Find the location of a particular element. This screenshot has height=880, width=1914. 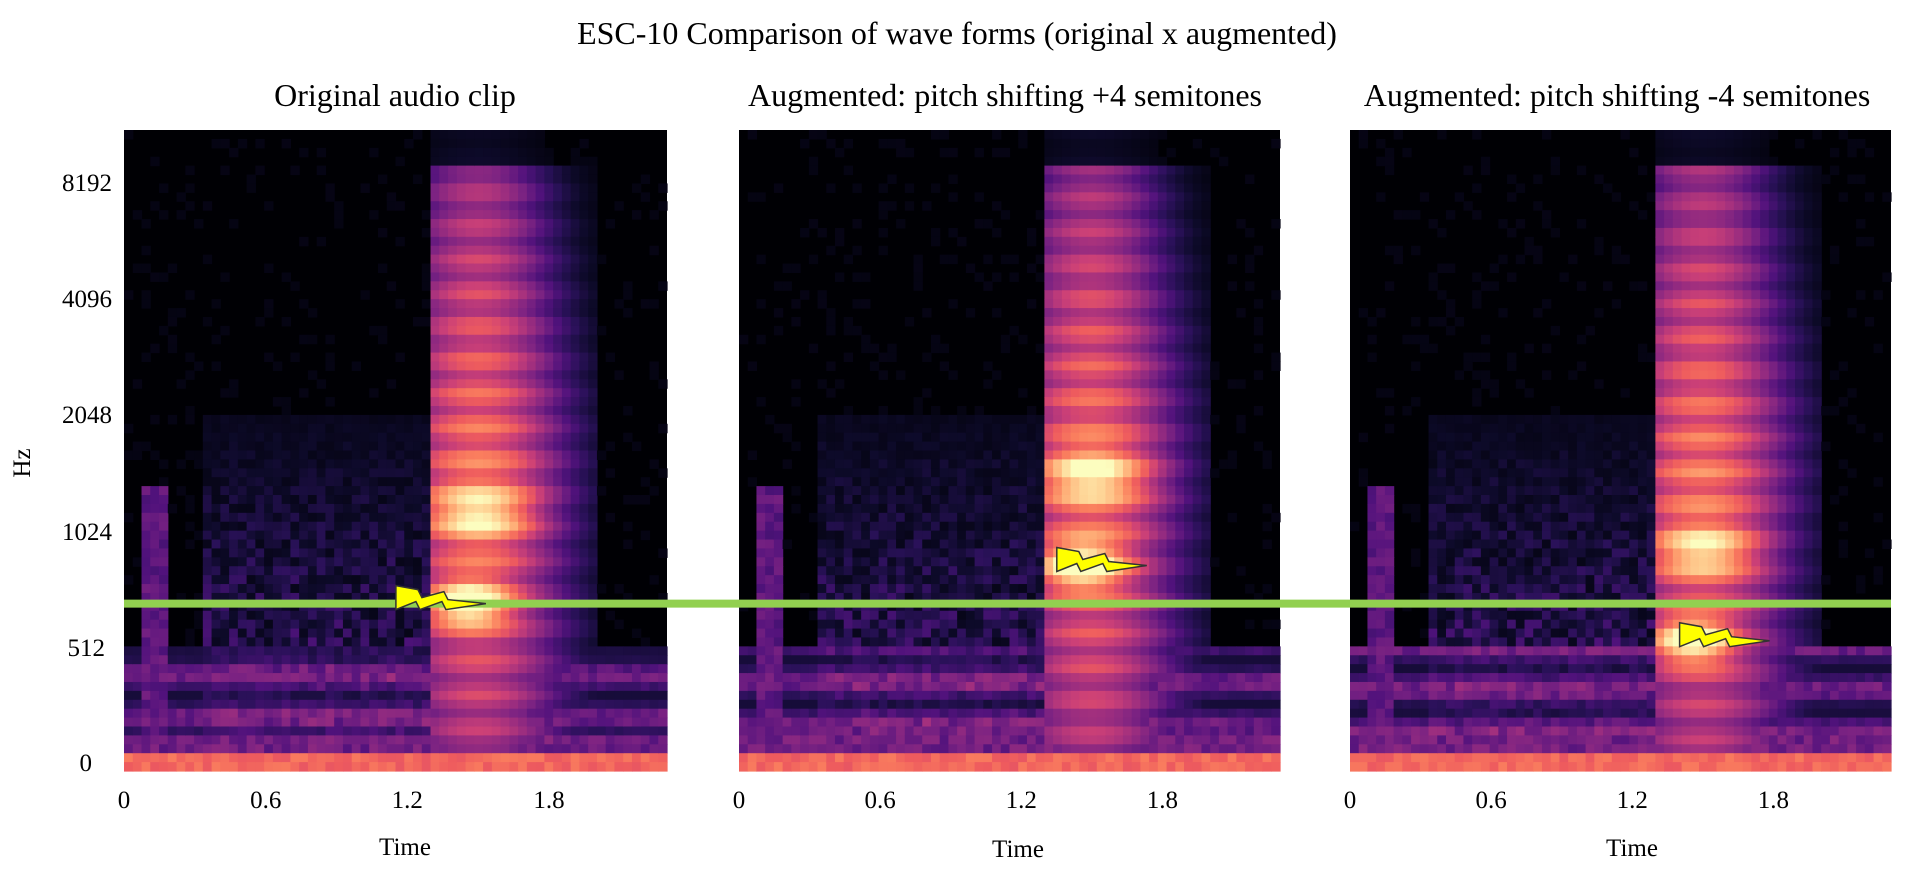

y-tick-label: 8192 is located at coordinates (87, 183).